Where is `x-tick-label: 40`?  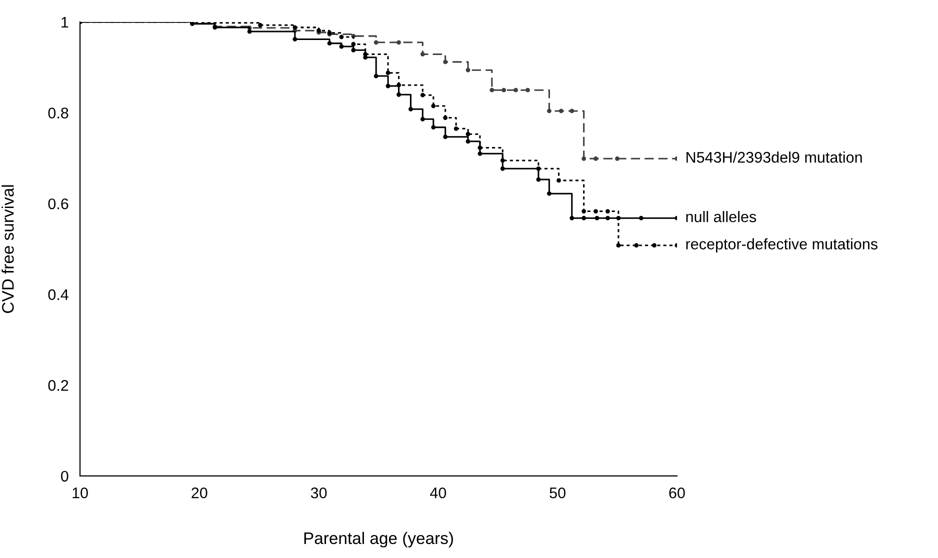
x-tick-label: 40 is located at coordinates (438, 492).